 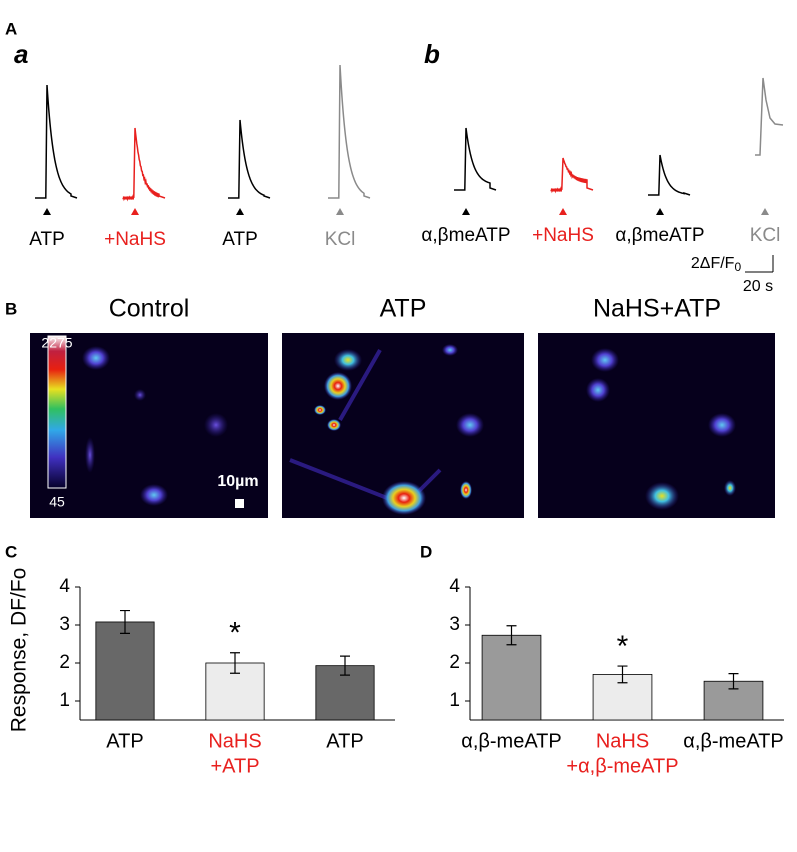 I want to click on image-title: NaHS+ATP, so click(x=657, y=309).